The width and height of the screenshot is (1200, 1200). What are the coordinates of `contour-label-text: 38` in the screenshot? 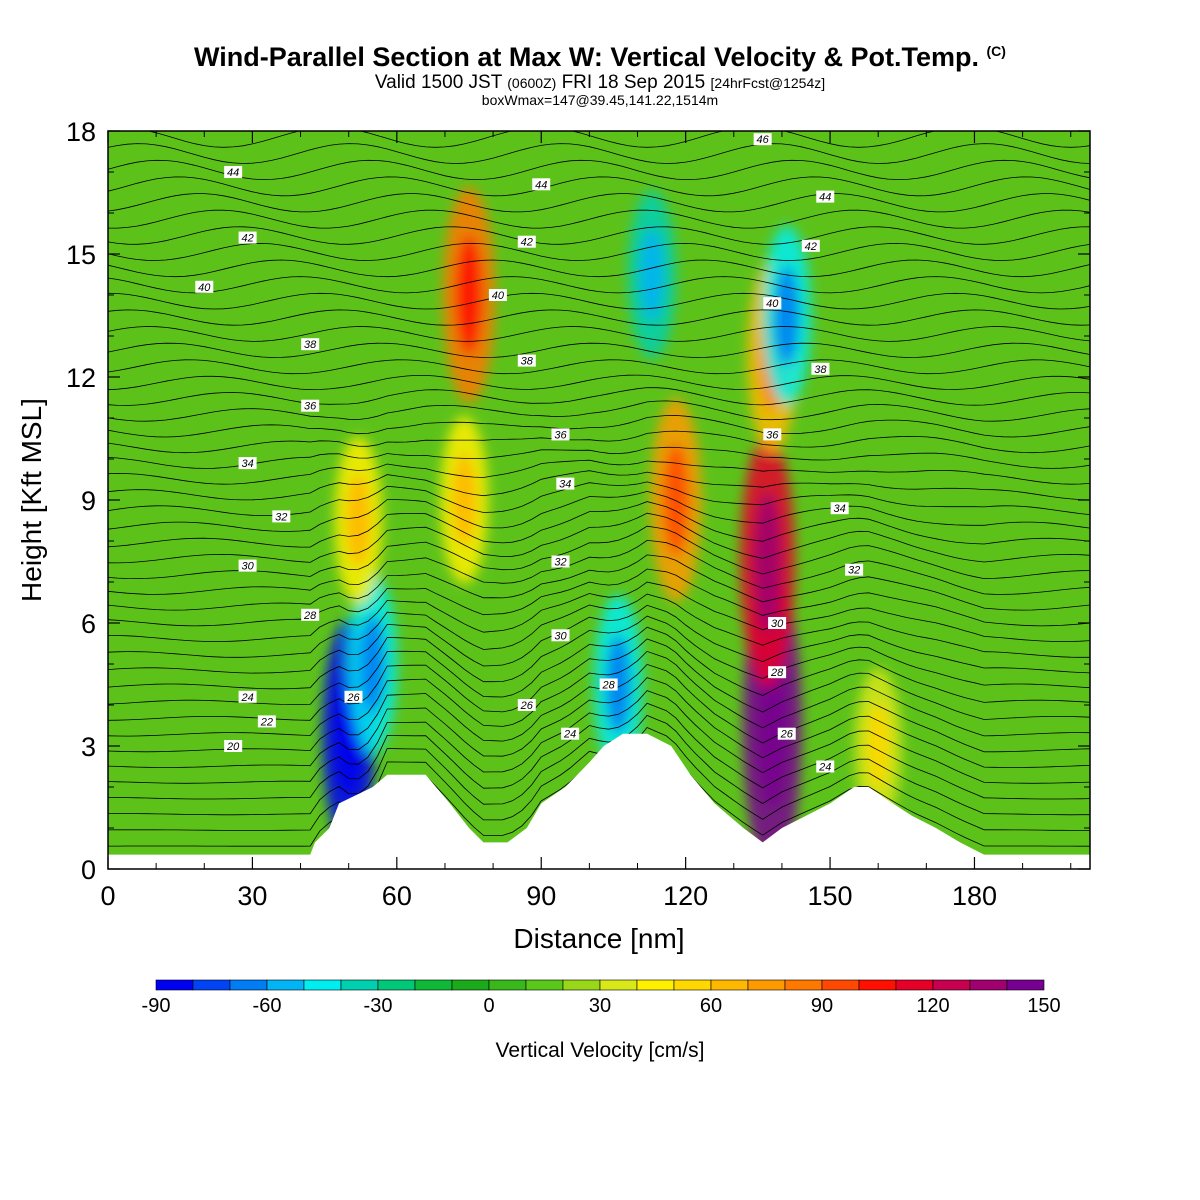 It's located at (310, 345).